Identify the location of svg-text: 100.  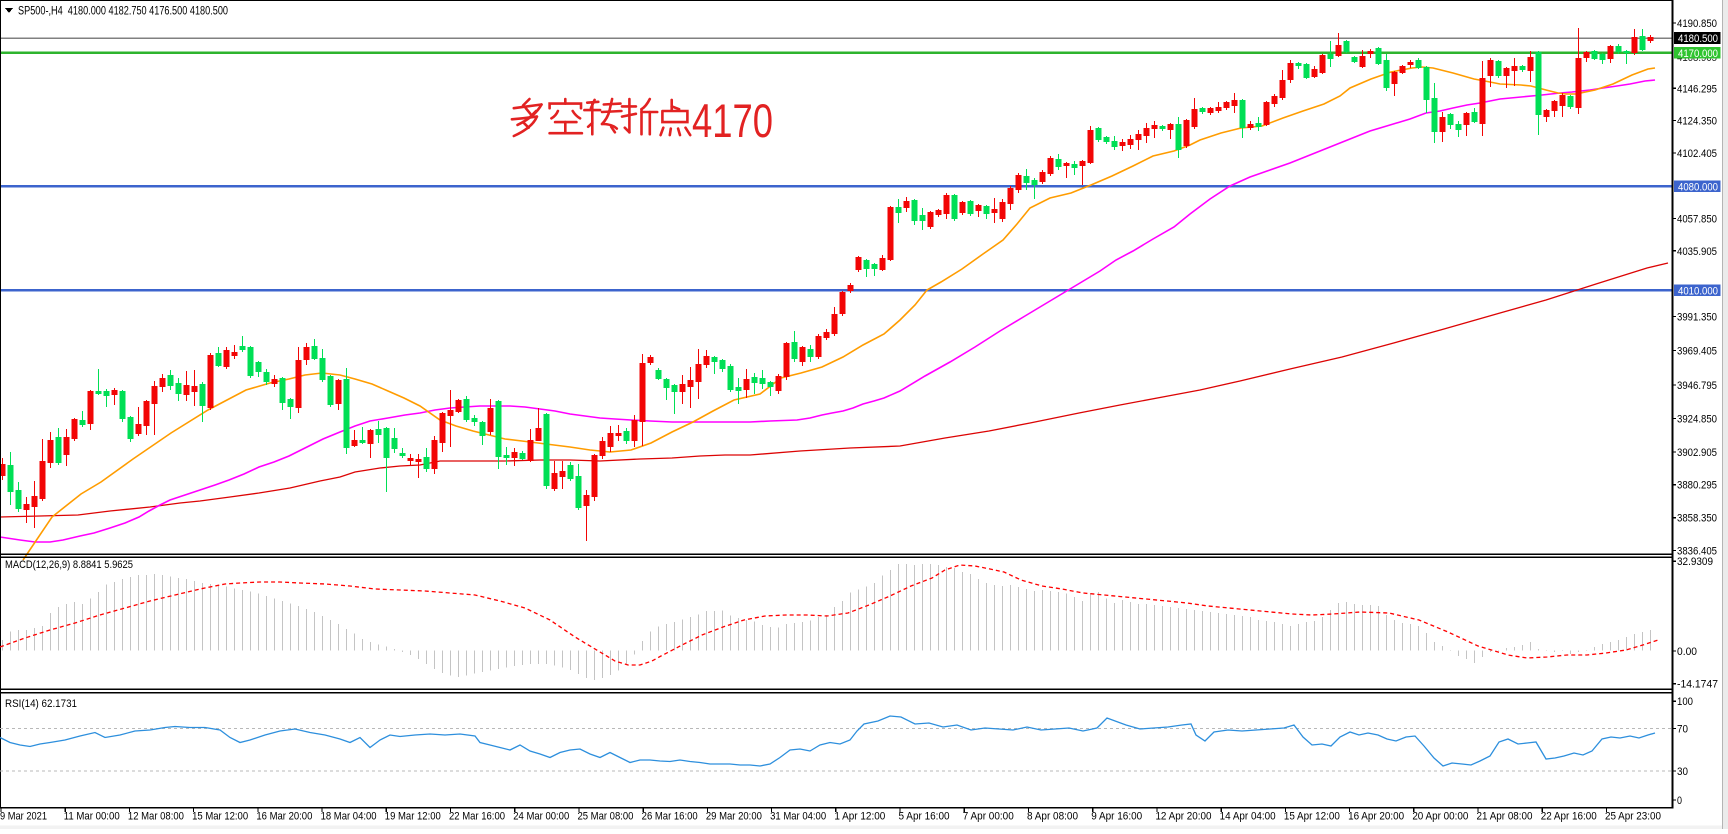
(1685, 702).